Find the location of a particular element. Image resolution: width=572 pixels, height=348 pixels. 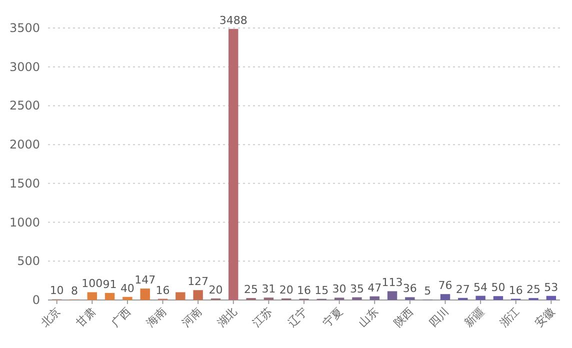

data-label: 27 is located at coordinates (463, 289).